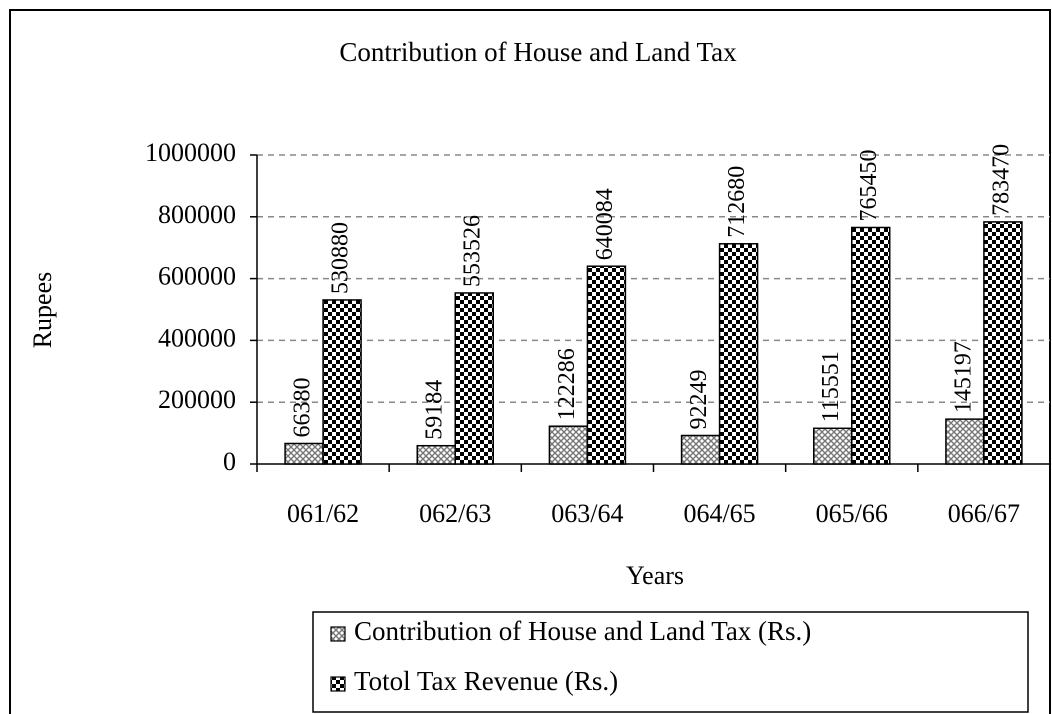 The height and width of the screenshot is (714, 1052). I want to click on data-label: 530880, so click(341, 258).